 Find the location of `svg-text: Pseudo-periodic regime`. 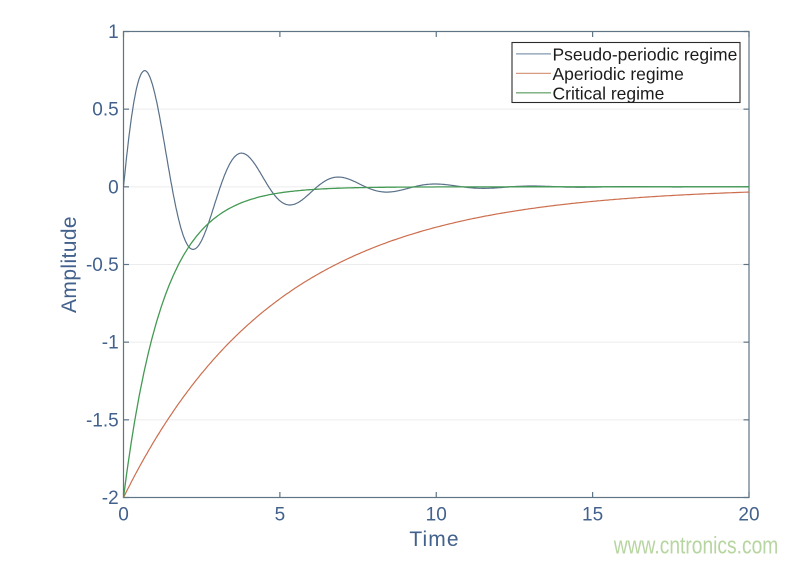

svg-text: Pseudo-periodic regime is located at coordinates (645, 54).